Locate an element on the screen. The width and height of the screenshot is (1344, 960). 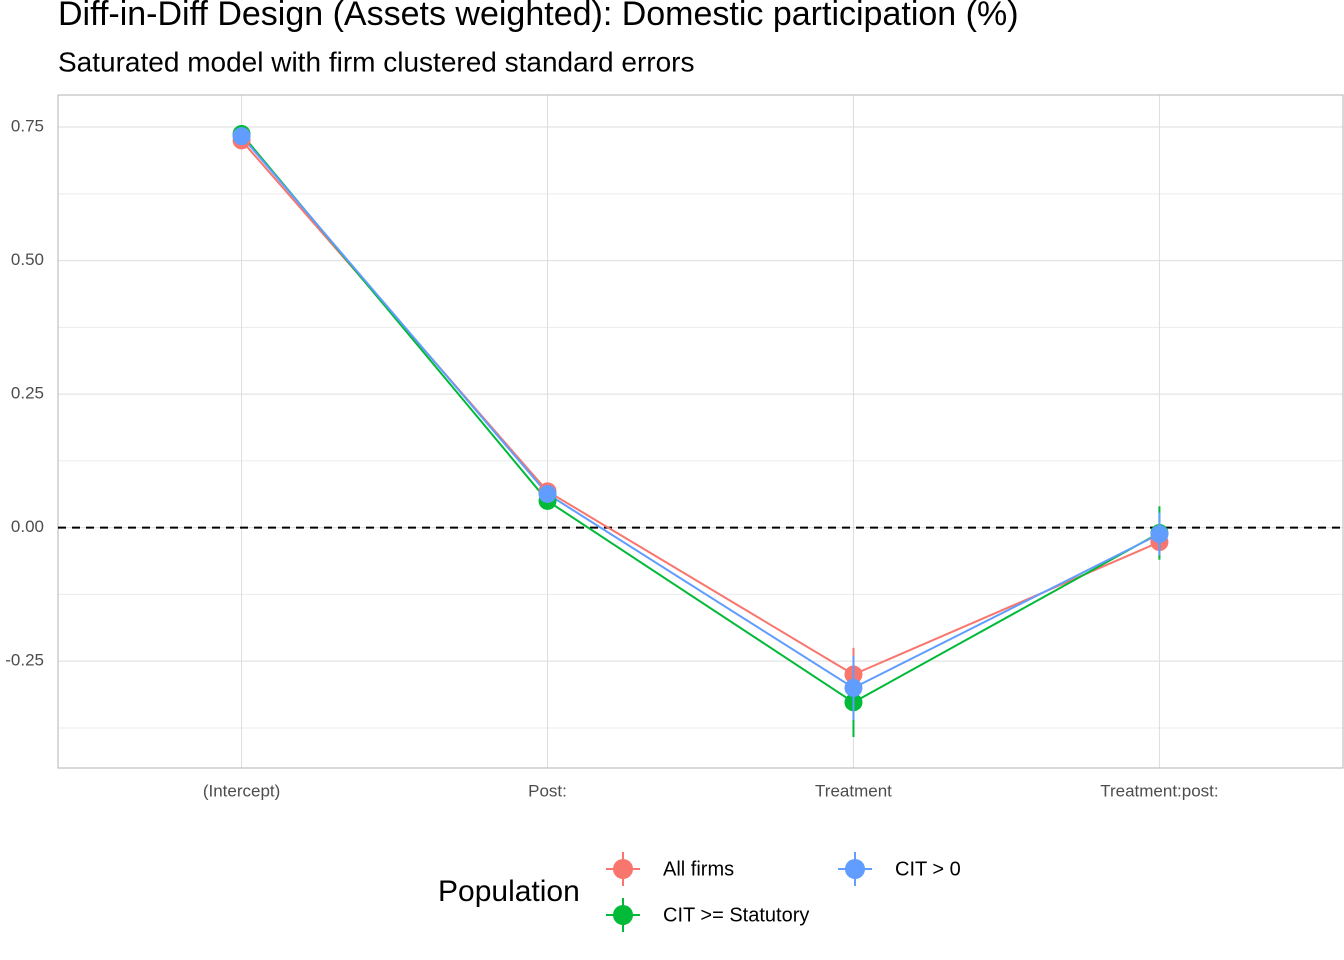
y-tick-label: 0.75 is located at coordinates (27, 126).